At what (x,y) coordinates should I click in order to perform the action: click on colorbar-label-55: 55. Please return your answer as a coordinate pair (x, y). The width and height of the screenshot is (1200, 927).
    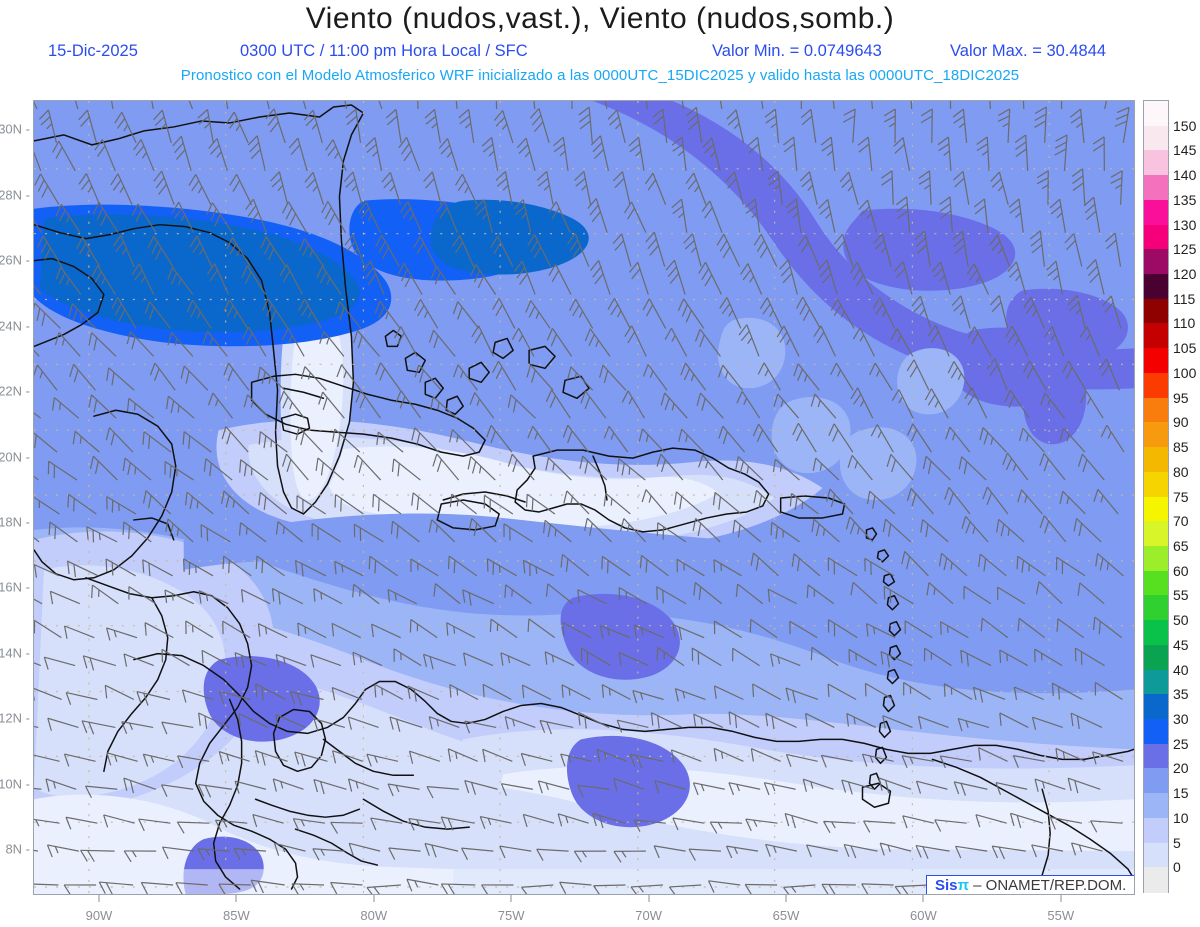
    Looking at the image, I should click on (1181, 595).